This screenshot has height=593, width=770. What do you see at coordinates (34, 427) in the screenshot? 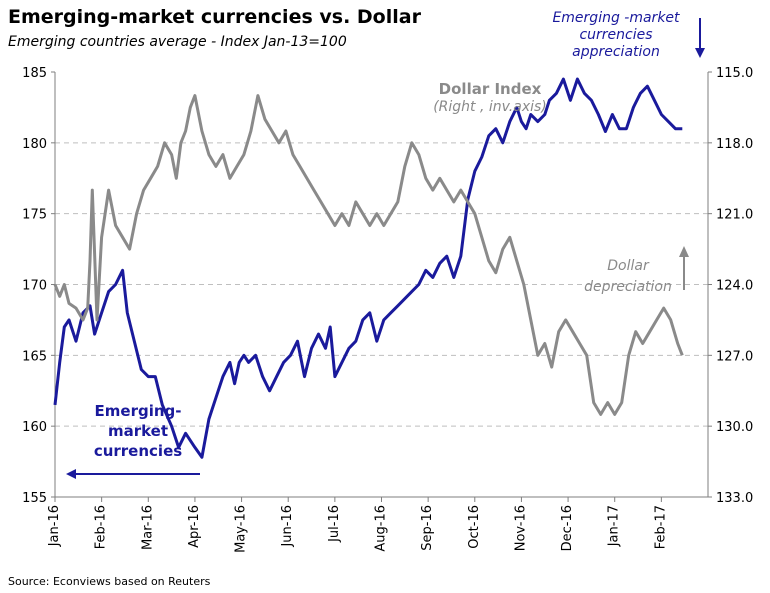
I see `y-left-tick-label: 160` at bounding box center [34, 427].